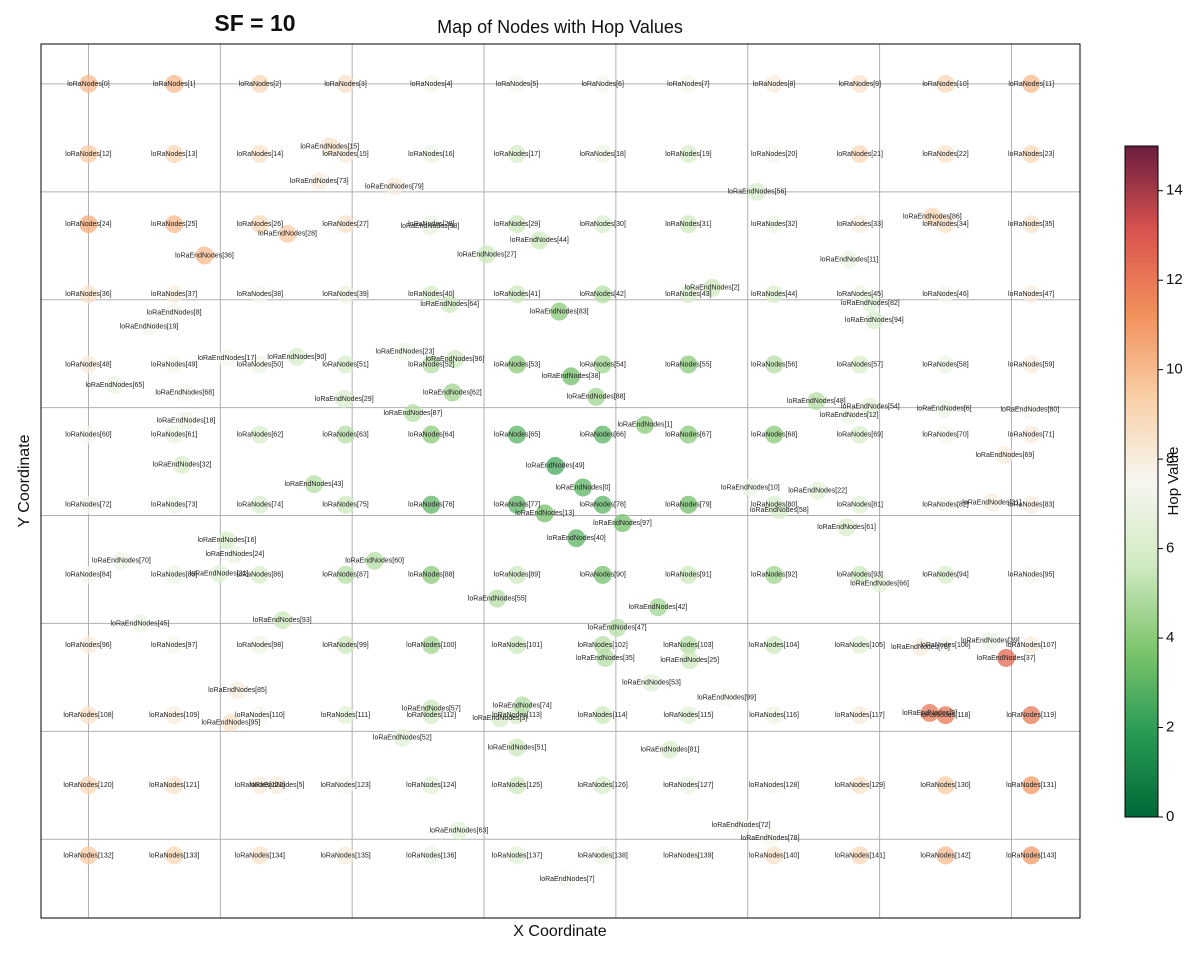 This screenshot has width=1200, height=960. I want to click on node-label: loRaEndNodes[69], so click(1004, 455).